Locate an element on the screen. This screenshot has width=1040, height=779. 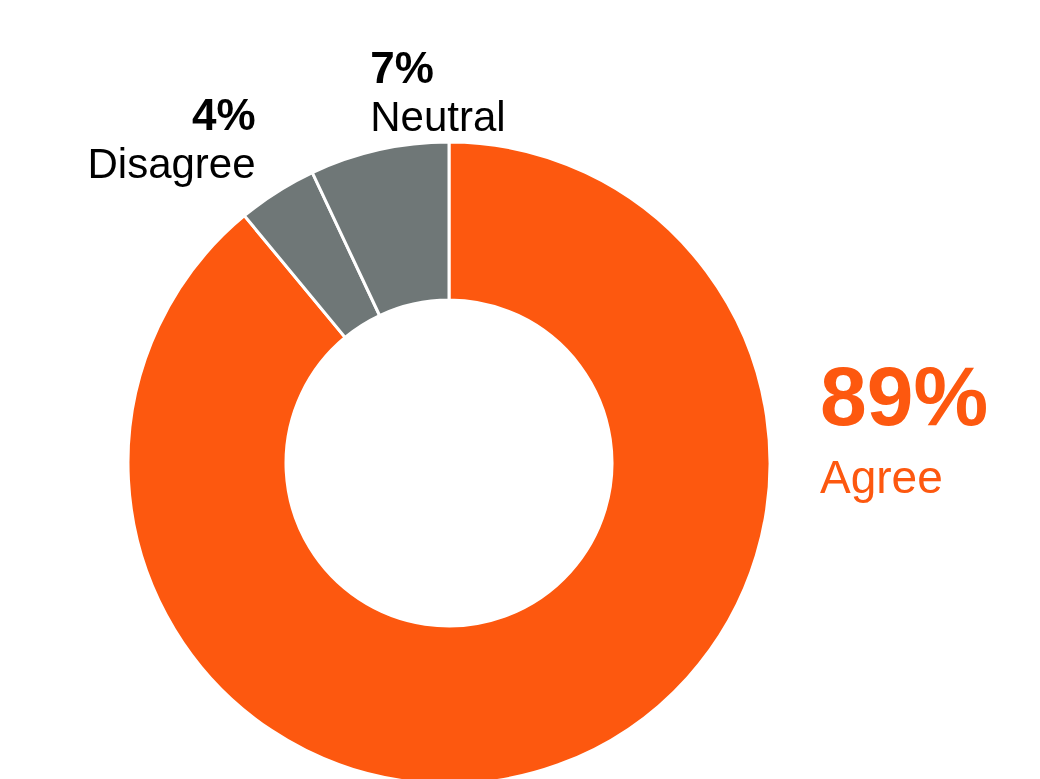
data-label: 89% is located at coordinates (904, 396).